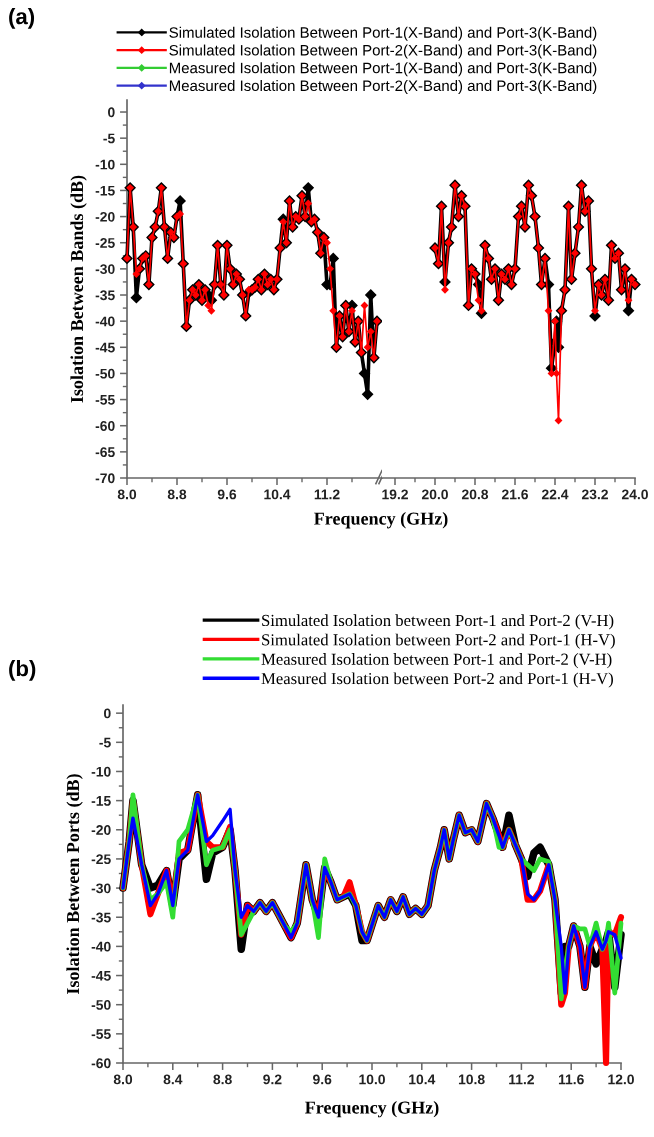  What do you see at coordinates (634, 494) in the screenshot?
I see `x-tick-label: 24.0` at bounding box center [634, 494].